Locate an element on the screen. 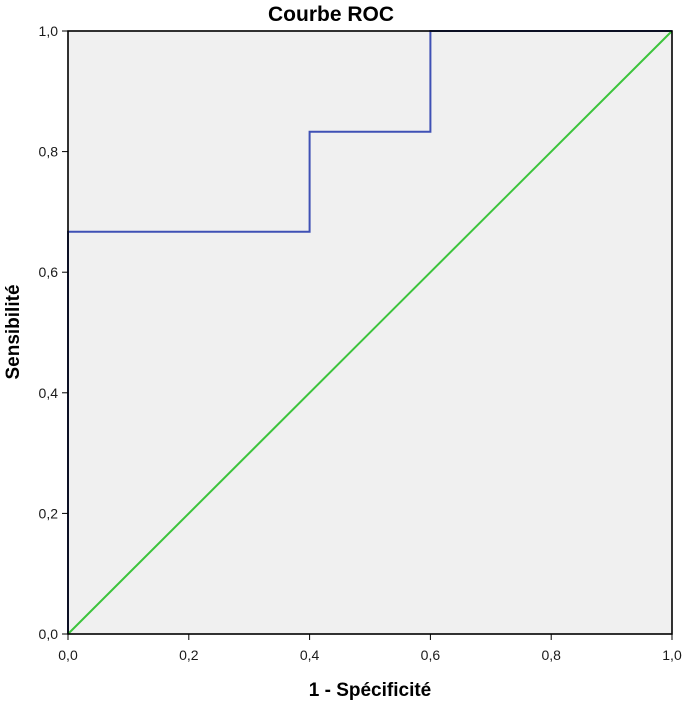  x-tick-label: 0,4 is located at coordinates (310, 655).